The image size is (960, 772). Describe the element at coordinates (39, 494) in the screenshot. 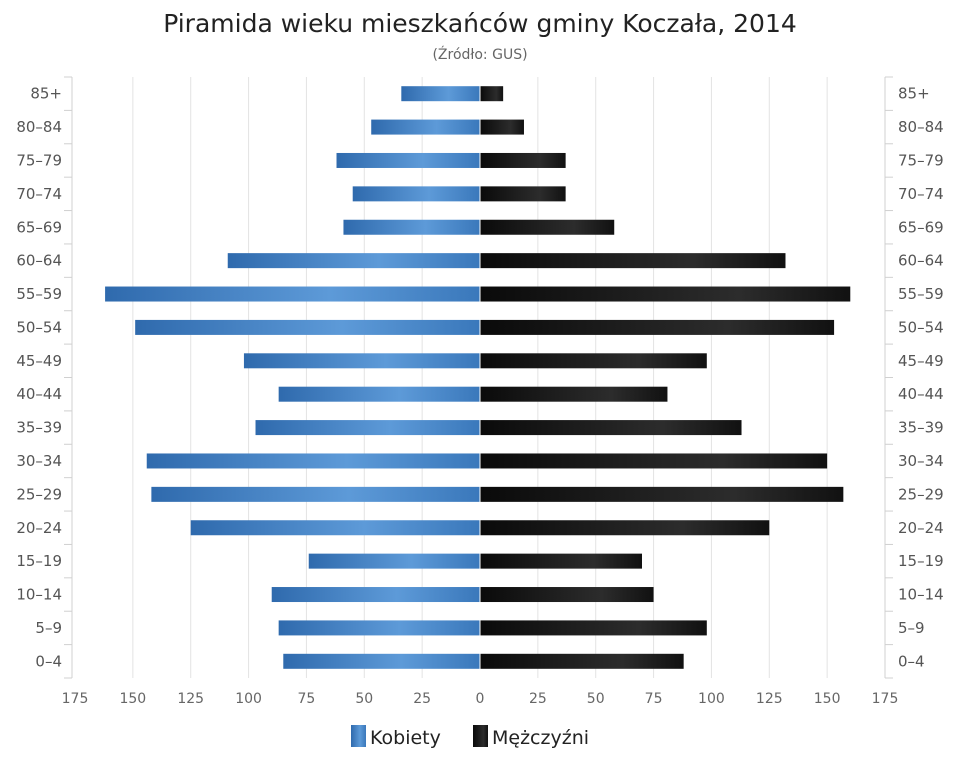

I see `category-label-left: 25–29` at that location.